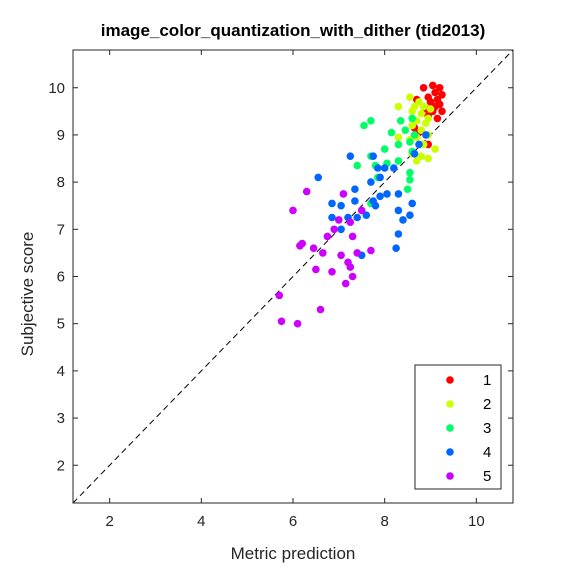 This screenshot has height=567, width=567. Describe the element at coordinates (487, 380) in the screenshot. I see `legend-label-1: 1` at that location.